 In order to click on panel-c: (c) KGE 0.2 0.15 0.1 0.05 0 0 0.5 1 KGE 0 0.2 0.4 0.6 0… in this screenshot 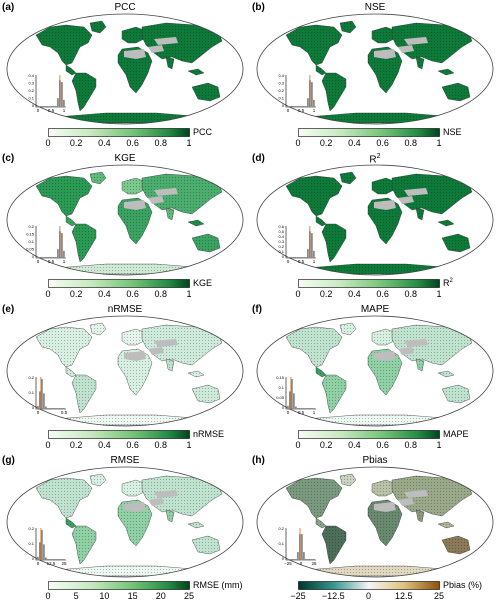, I will do `click(125, 226)`.